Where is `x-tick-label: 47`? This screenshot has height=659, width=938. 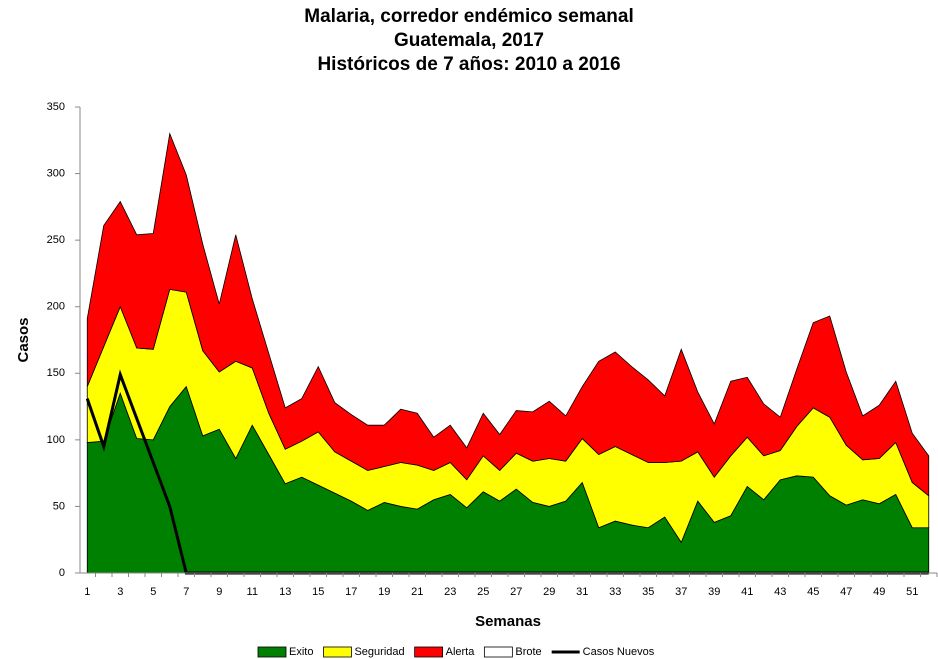
x-tick-label: 47 is located at coordinates (846, 592).